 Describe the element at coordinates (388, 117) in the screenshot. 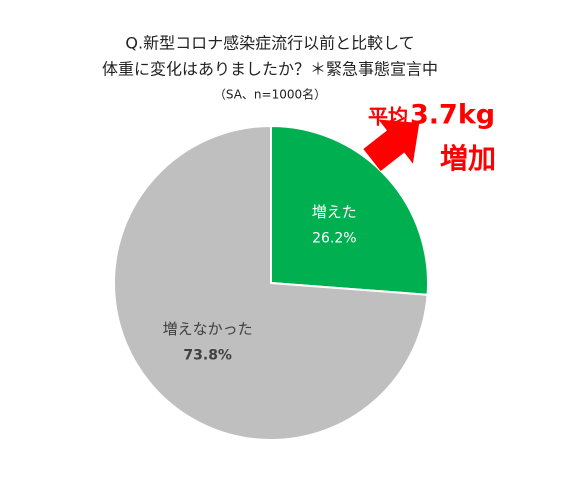

I see `annotation-prefix: 平均` at that location.